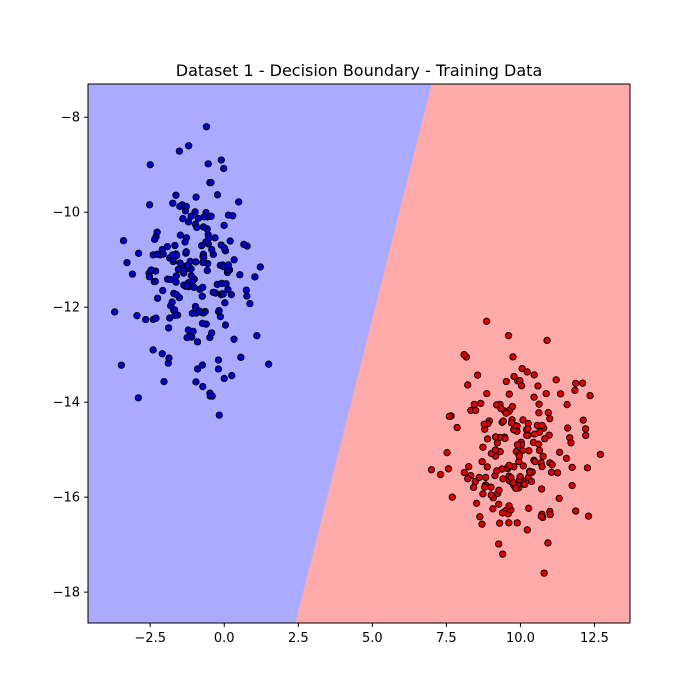 This screenshot has height=700, width=700. Describe the element at coordinates (66, 403) in the screenshot. I see `y-tick-label: −14` at that location.